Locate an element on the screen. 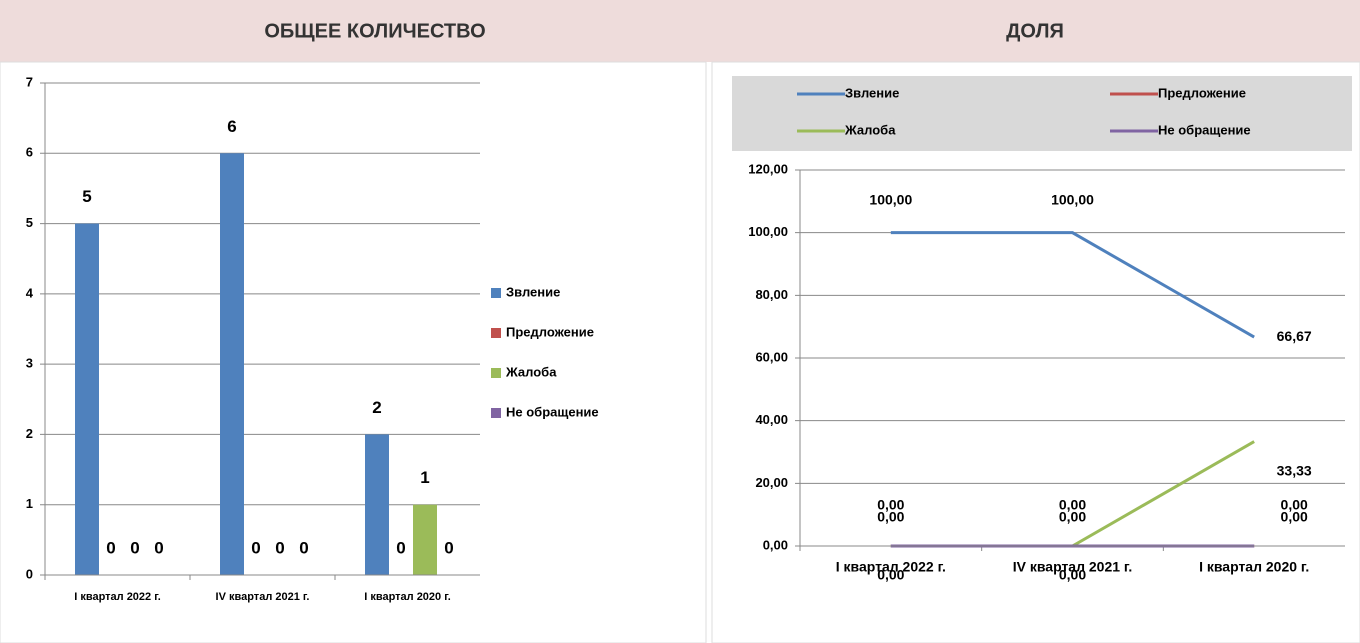  y-tick-label: 120,00 is located at coordinates (768, 168).